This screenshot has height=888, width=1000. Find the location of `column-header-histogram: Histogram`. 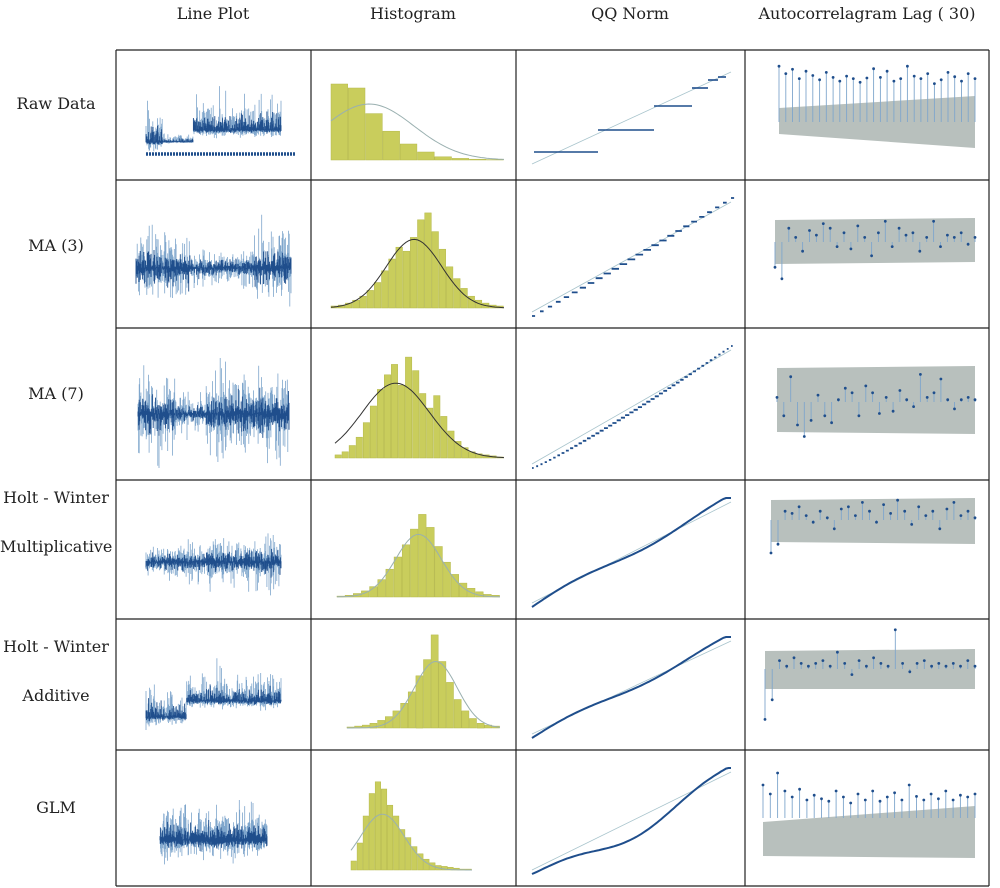

column-header-histogram: Histogram is located at coordinates (413, 13).